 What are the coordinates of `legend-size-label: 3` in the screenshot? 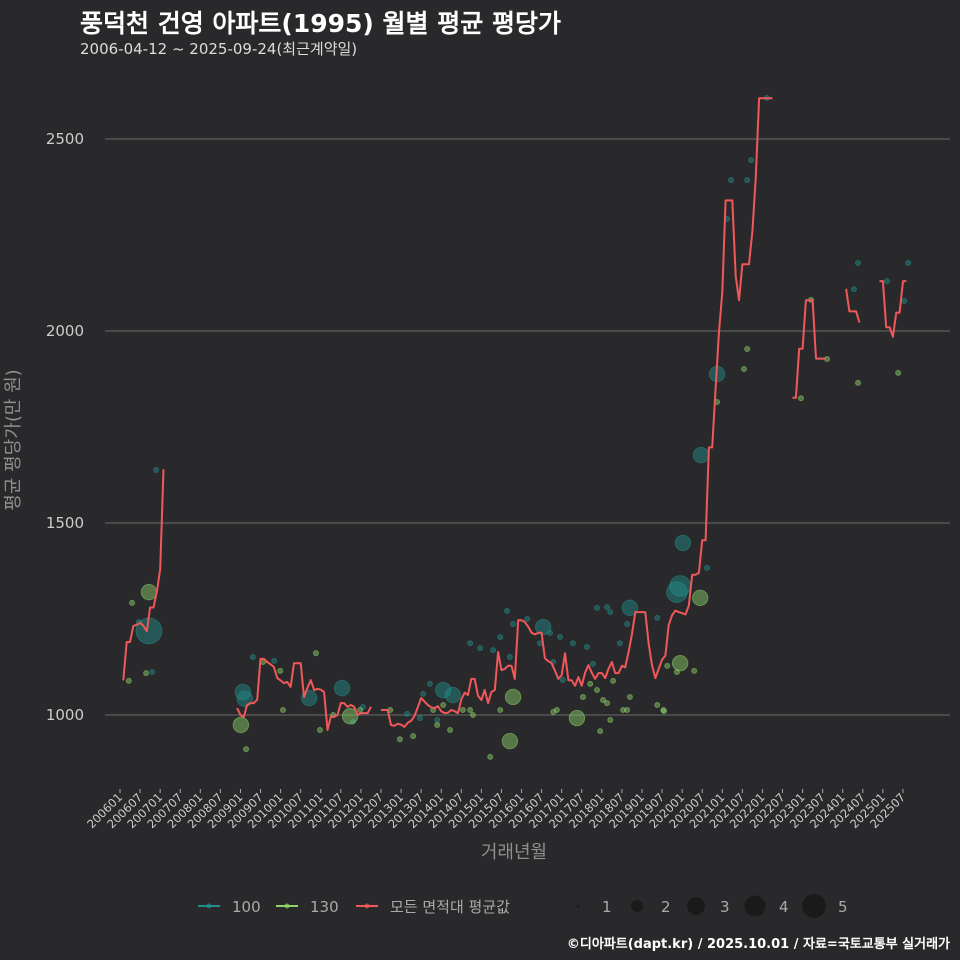 It's located at (725, 907).